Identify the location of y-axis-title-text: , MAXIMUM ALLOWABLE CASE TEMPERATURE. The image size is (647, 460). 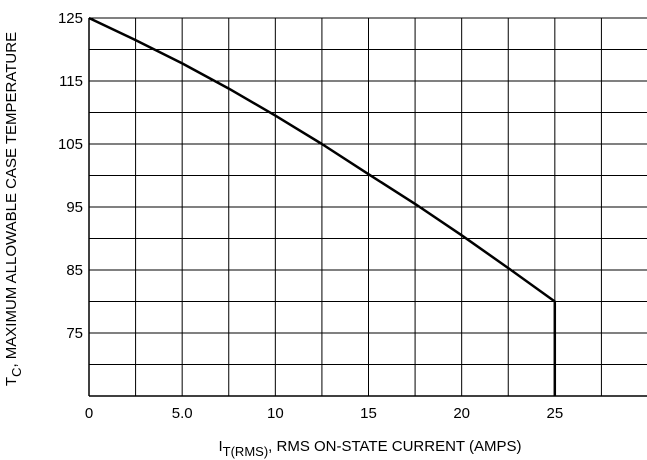
(11, 200).